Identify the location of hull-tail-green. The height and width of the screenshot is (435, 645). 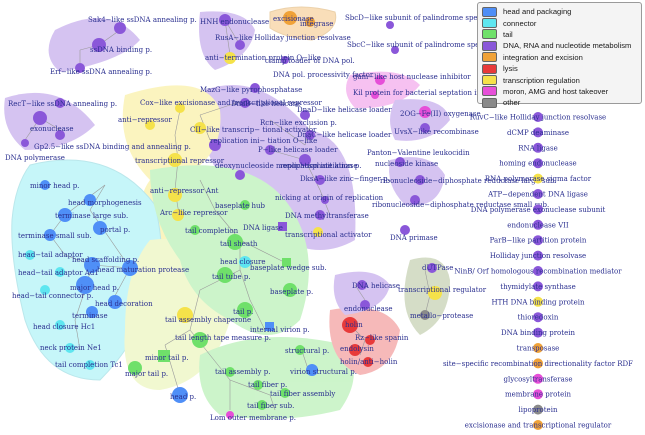
(229, 250).